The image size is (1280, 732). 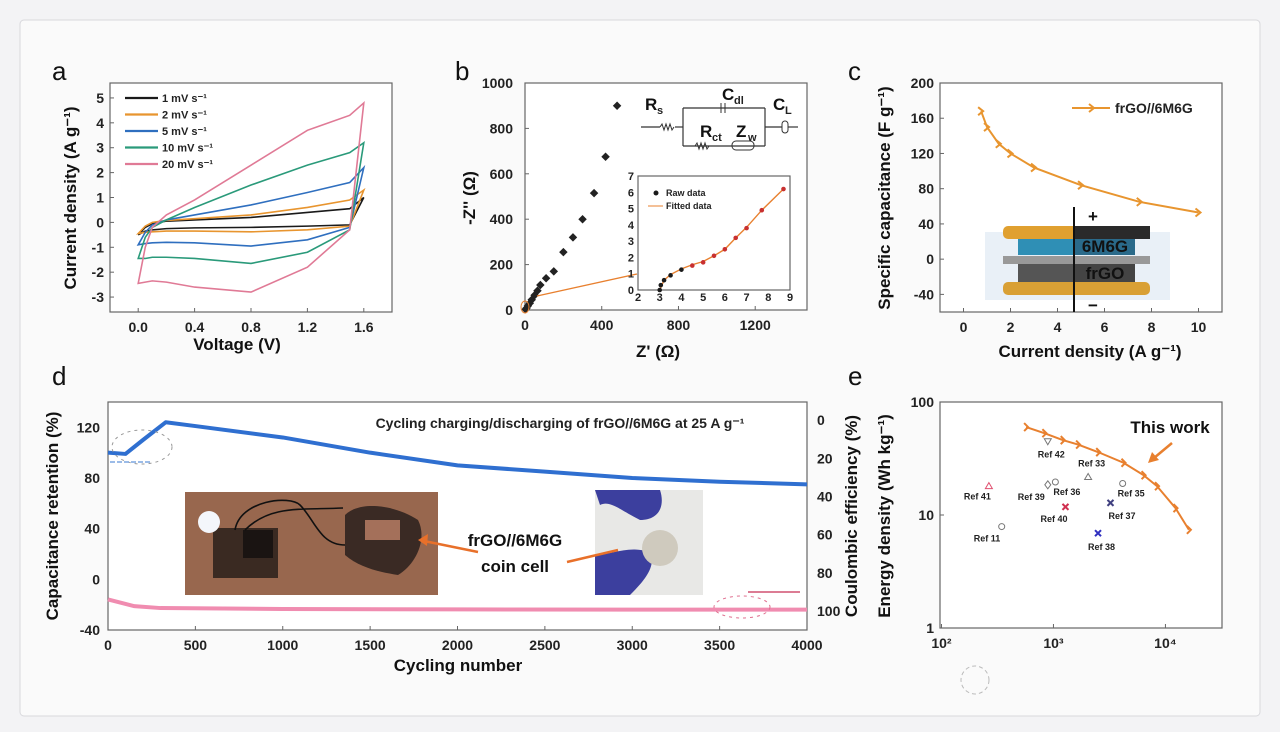 I want to click on coulombic-efficiency-line, so click(x=457, y=604).